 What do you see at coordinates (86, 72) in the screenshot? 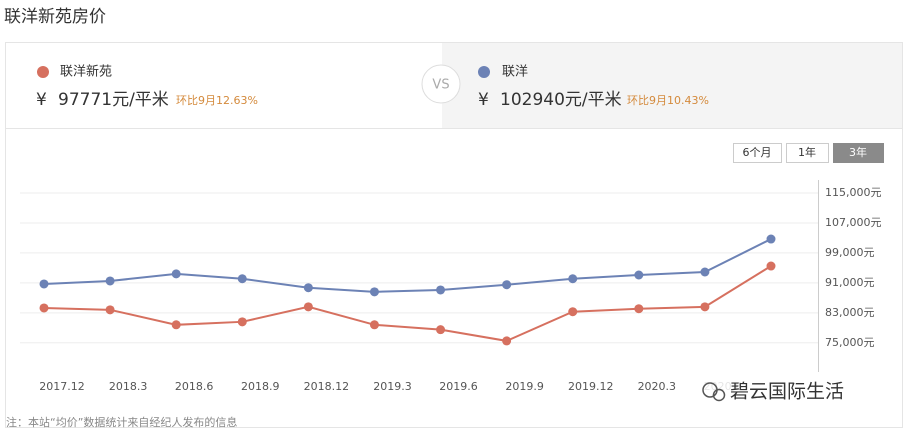
I see `left-name: 联洋新苑` at bounding box center [86, 72].